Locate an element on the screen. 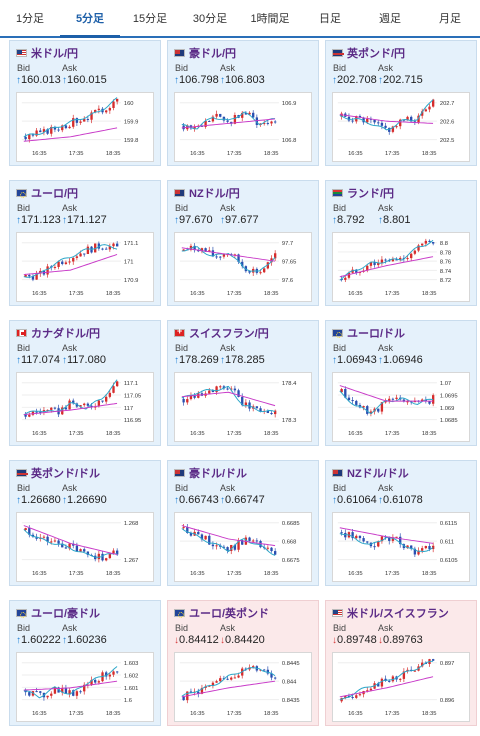  pair-title-link: ユーロ/円 is located at coordinates (55, 194).